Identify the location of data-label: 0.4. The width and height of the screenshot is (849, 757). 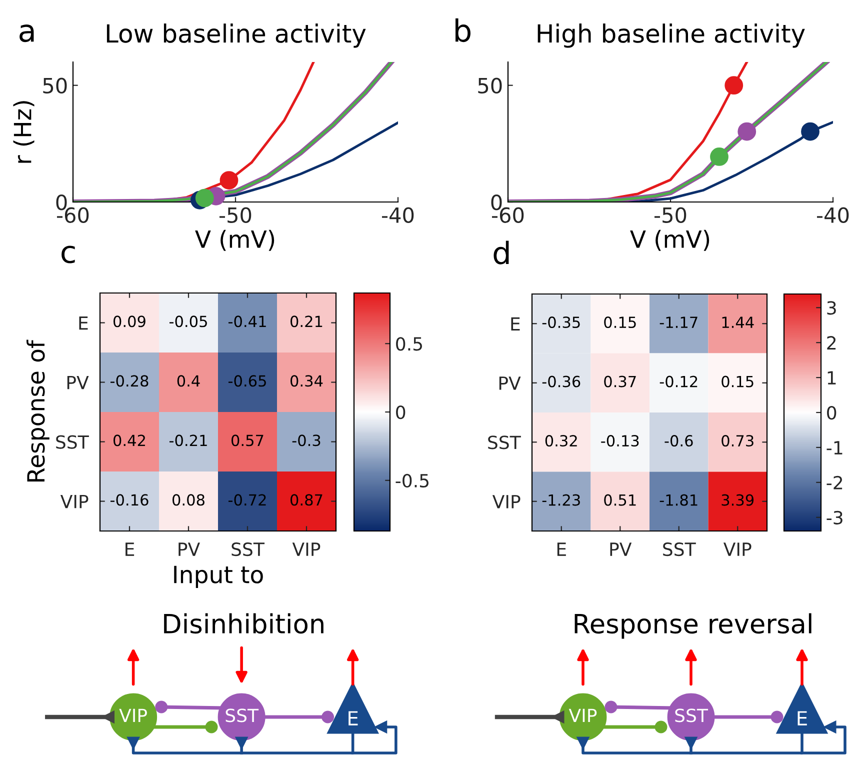
(188, 381).